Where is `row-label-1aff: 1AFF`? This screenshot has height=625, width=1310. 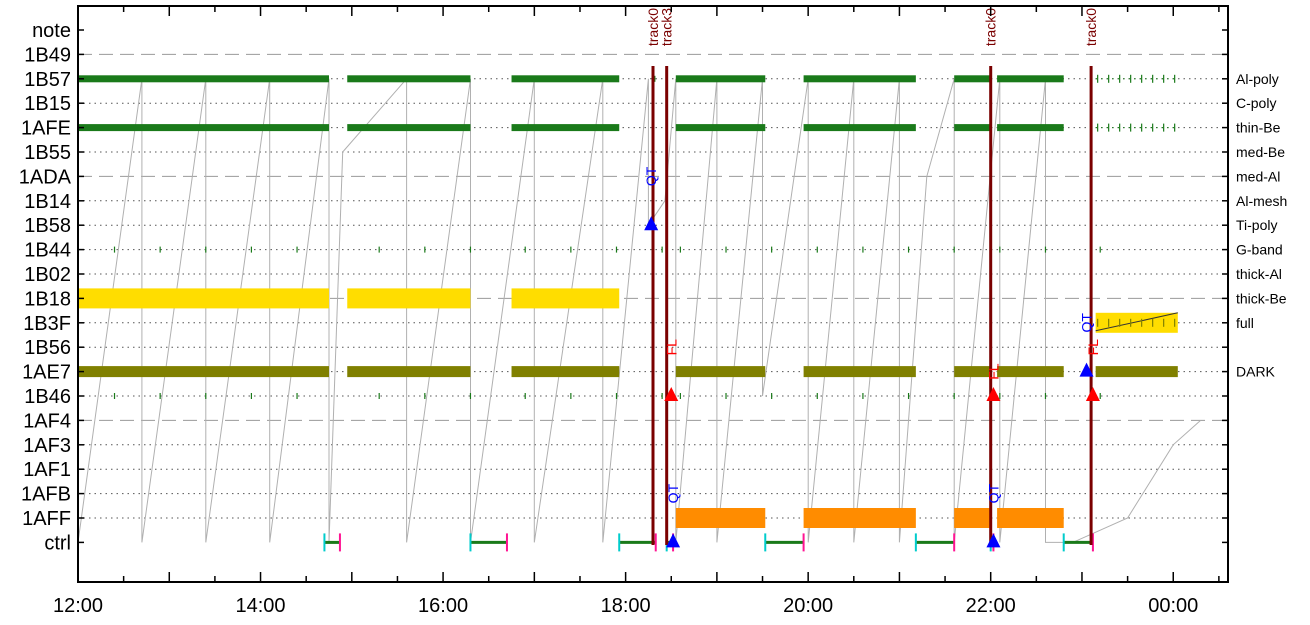 row-label-1aff: 1AFF is located at coordinates (46, 519).